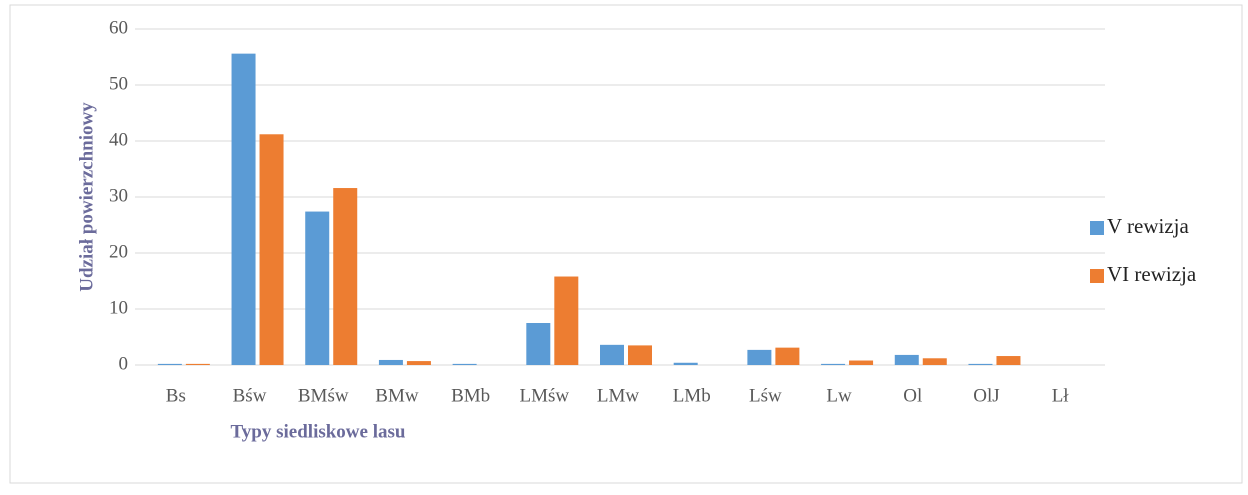 The height and width of the screenshot is (495, 1248). I want to click on x-tick-label: Lł, so click(1061, 395).